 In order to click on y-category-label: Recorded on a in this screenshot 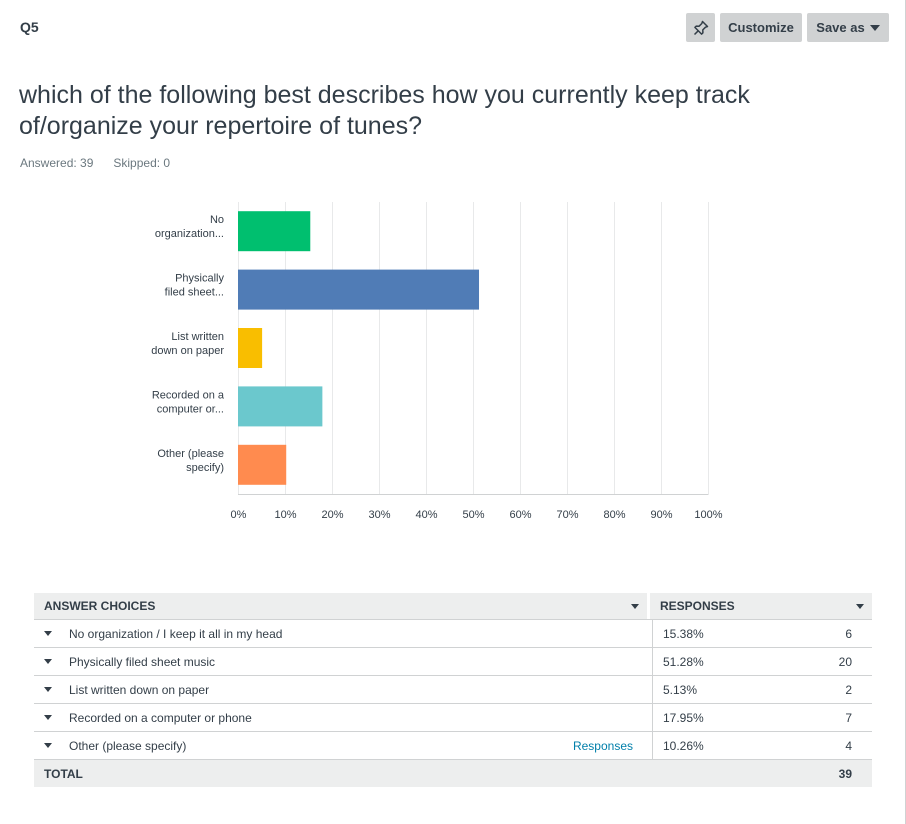, I will do `click(188, 395)`.